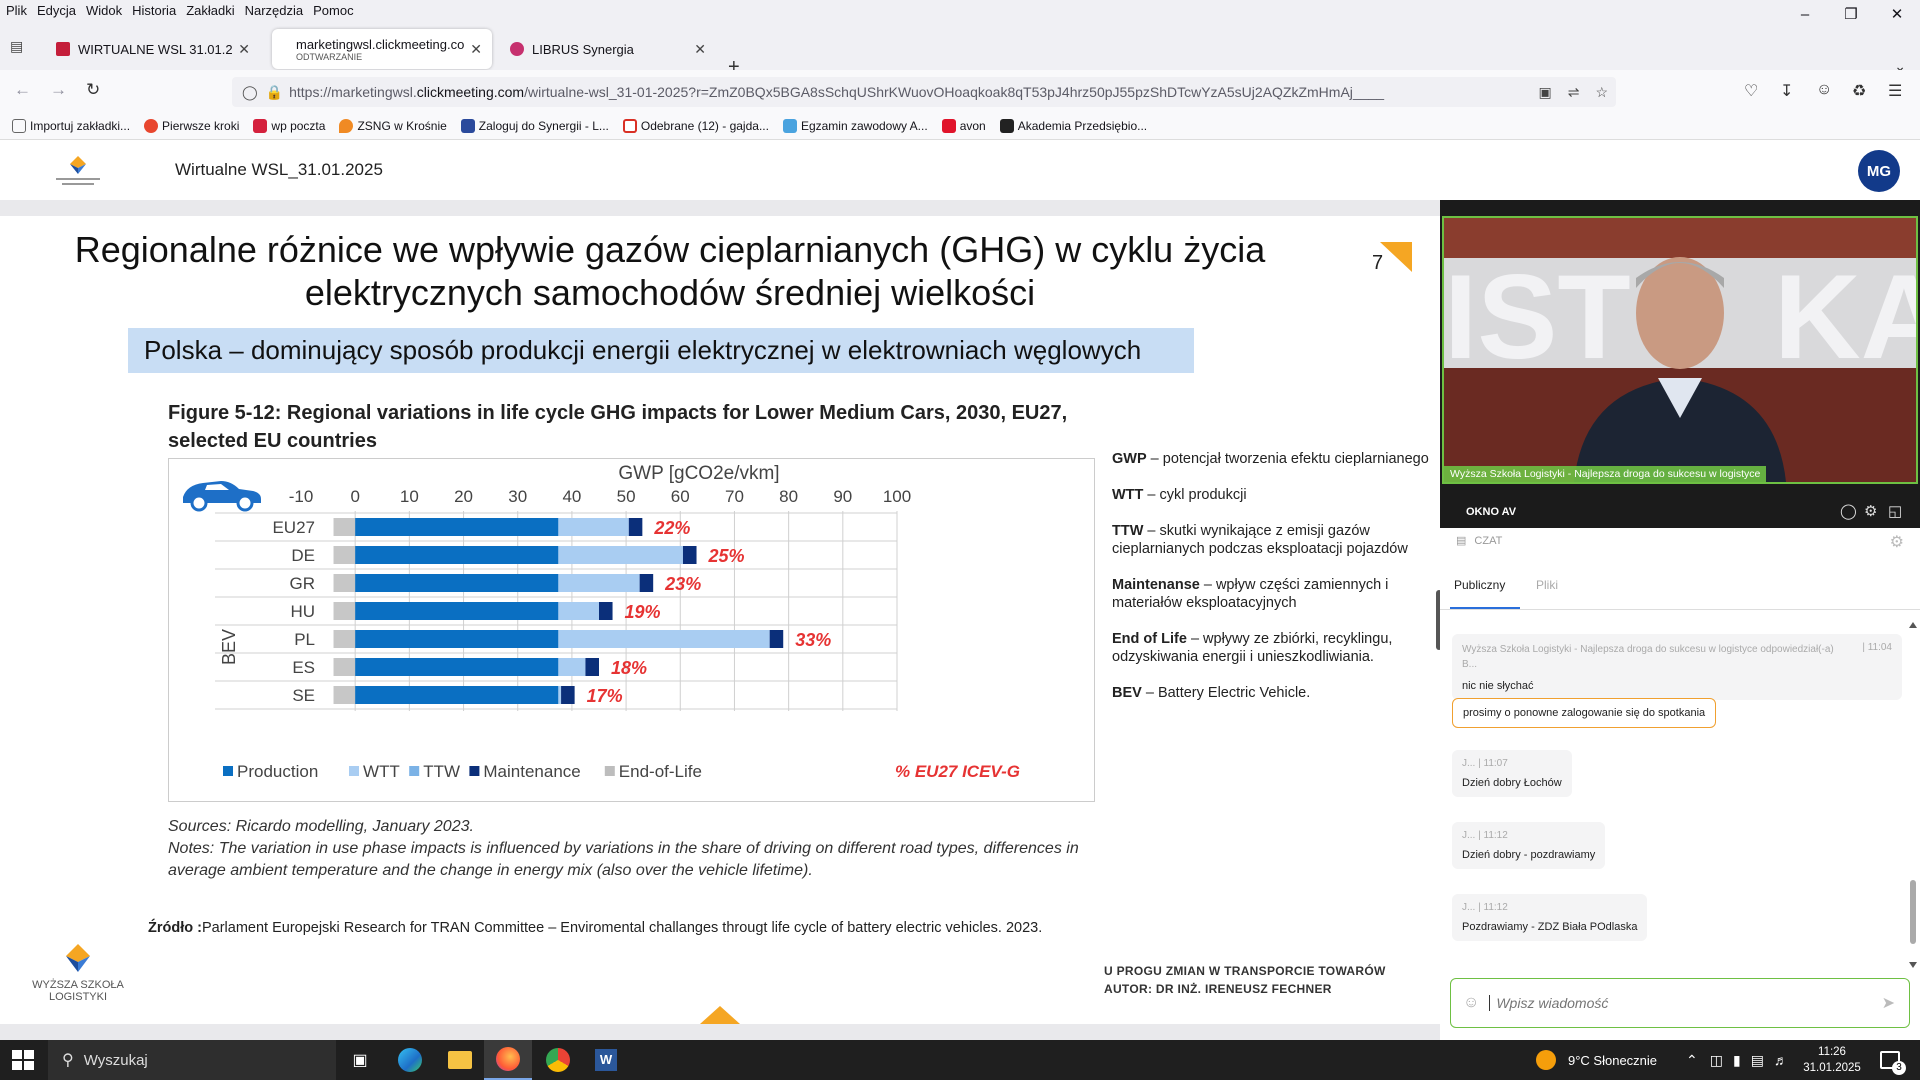 This screenshot has height=1080, width=1920. What do you see at coordinates (56, 10) in the screenshot?
I see `menu-edycja: Edycja` at bounding box center [56, 10].